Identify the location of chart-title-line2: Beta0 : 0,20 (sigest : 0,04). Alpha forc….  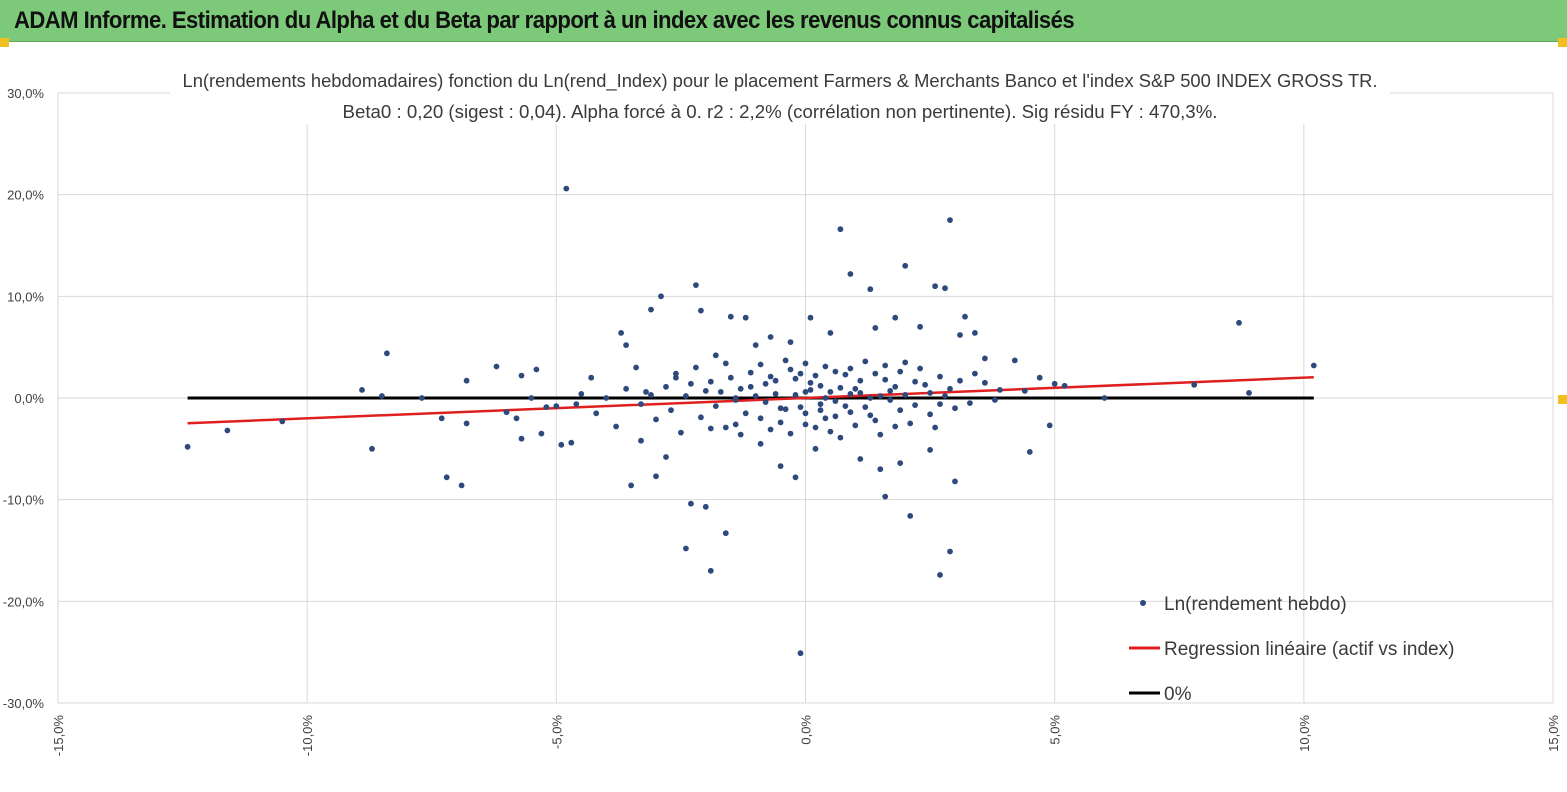
(780, 112).